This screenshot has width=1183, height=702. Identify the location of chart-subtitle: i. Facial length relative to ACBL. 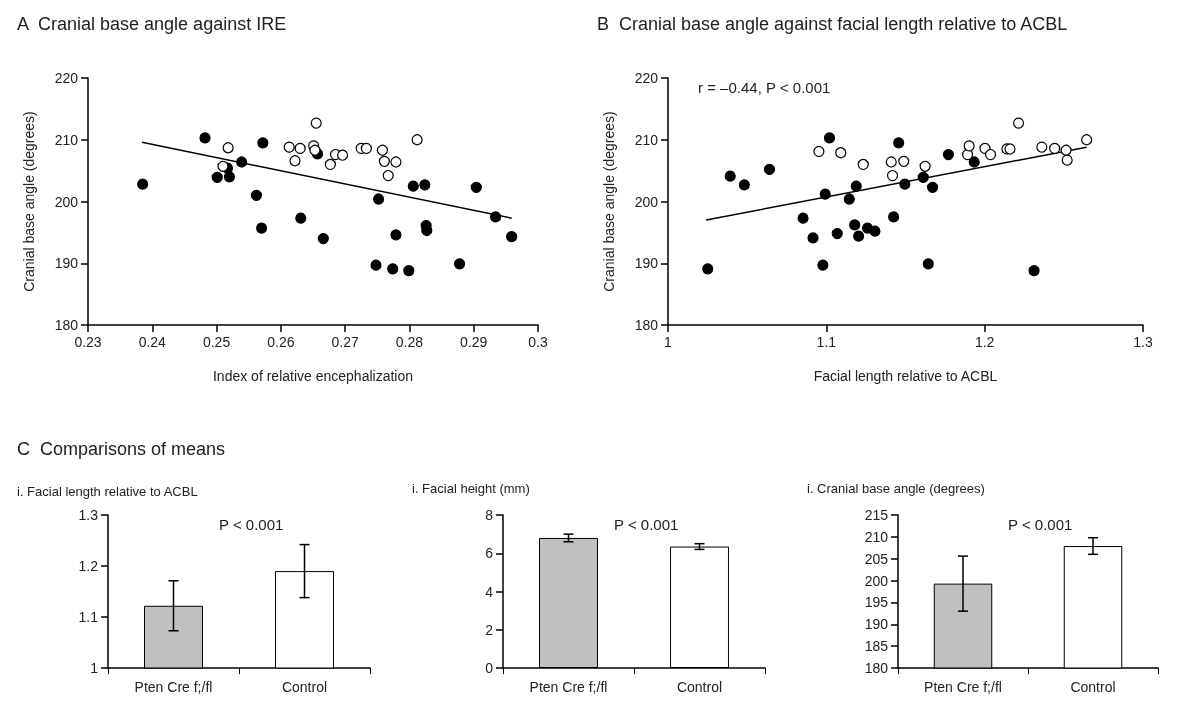
(107, 491).